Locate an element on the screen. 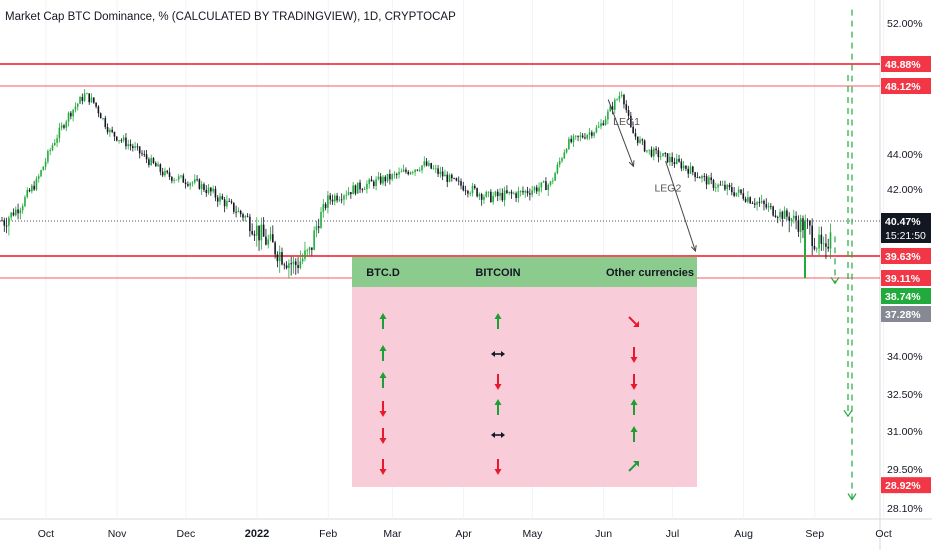  price-tick-label: 52.00% is located at coordinates (905, 24).